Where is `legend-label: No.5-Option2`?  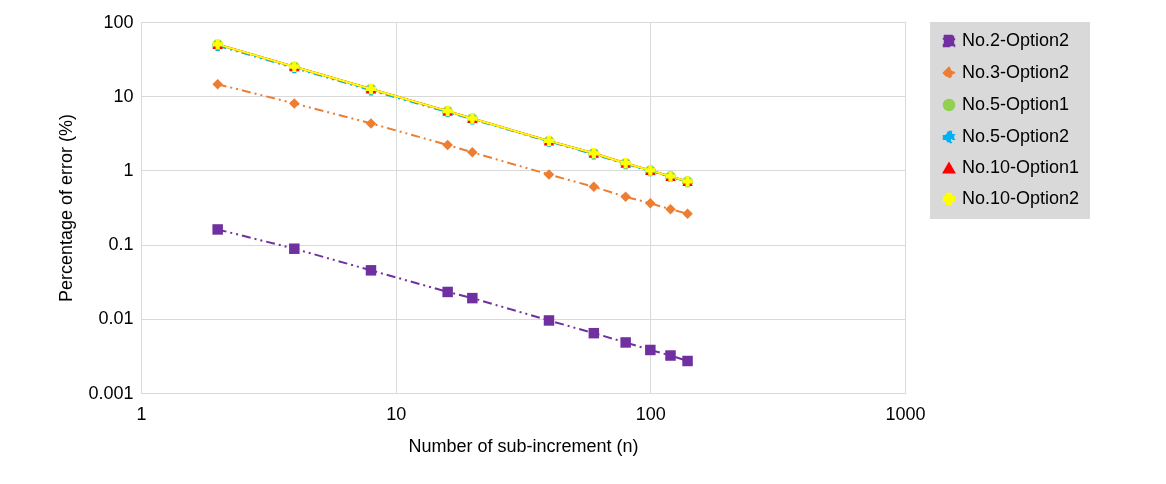 legend-label: No.5-Option2 is located at coordinates (1016, 136).